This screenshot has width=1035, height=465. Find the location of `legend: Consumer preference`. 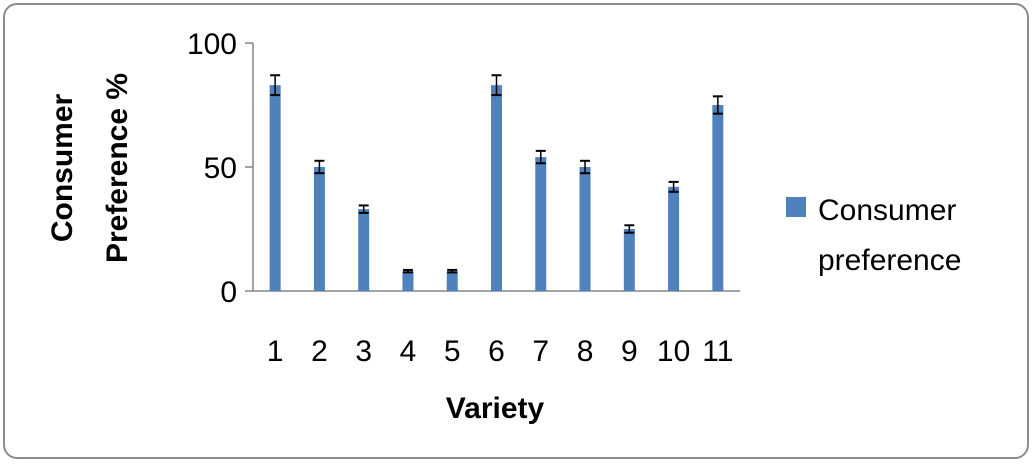

legend: Consumer preference is located at coordinates (873, 235).